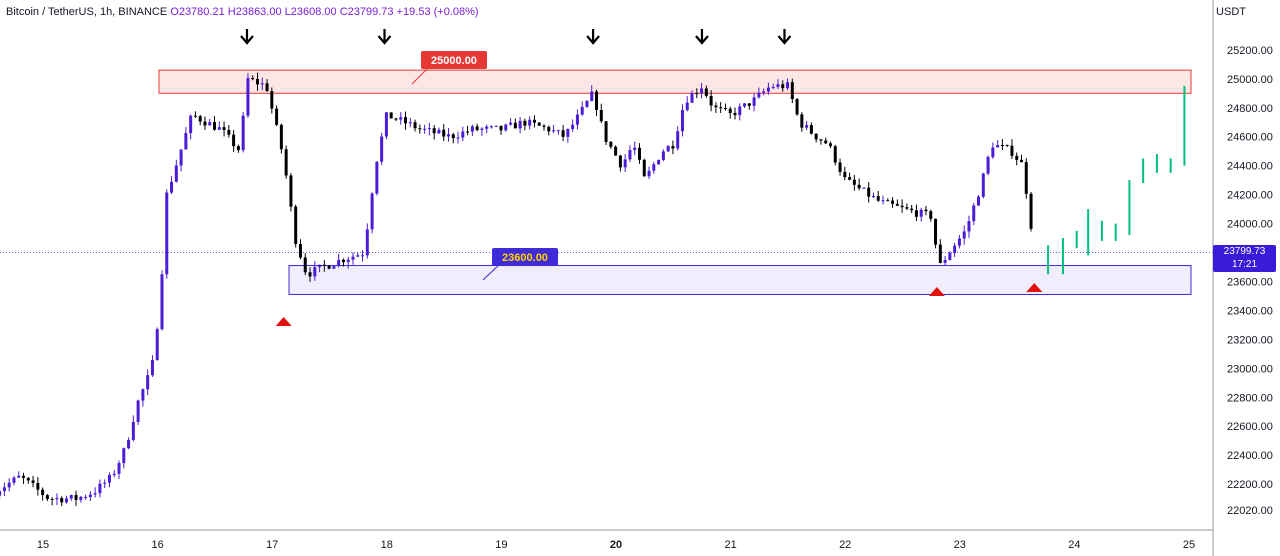 The image size is (1280, 556). What do you see at coordinates (1250, 511) in the screenshot?
I see `y-tick-label: 22020.00` at bounding box center [1250, 511].